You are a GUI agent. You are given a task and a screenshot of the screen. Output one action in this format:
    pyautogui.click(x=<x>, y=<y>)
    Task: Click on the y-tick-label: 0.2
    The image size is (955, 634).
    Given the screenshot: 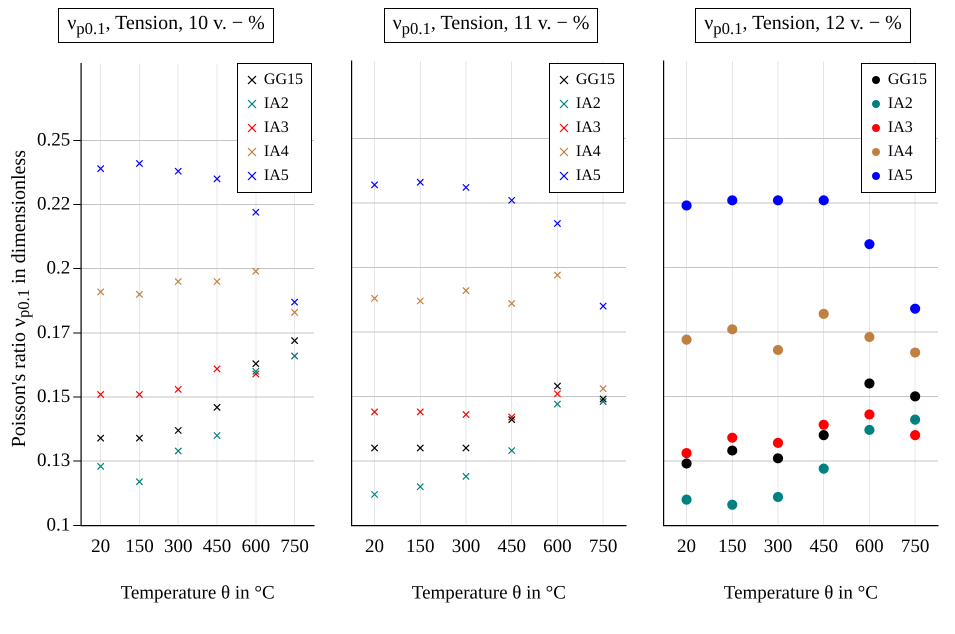 What is the action you would take?
    pyautogui.click(x=58, y=268)
    